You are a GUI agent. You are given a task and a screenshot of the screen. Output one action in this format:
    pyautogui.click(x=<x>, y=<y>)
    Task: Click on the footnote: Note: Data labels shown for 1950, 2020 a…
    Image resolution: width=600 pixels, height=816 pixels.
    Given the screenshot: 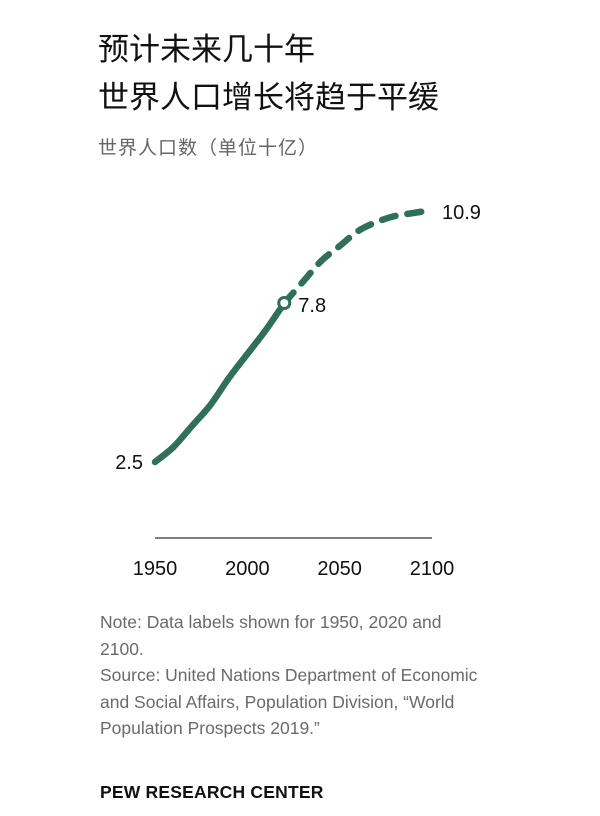 What is the action you would take?
    pyautogui.click(x=295, y=675)
    